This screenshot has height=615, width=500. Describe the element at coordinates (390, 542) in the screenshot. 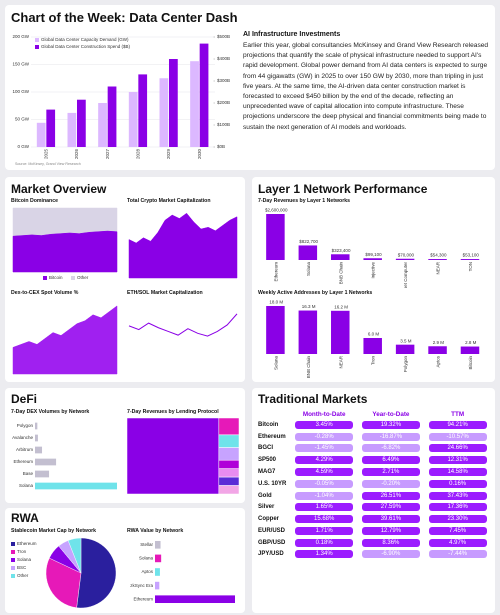

I see `value-pill: 8.36%` at that location.